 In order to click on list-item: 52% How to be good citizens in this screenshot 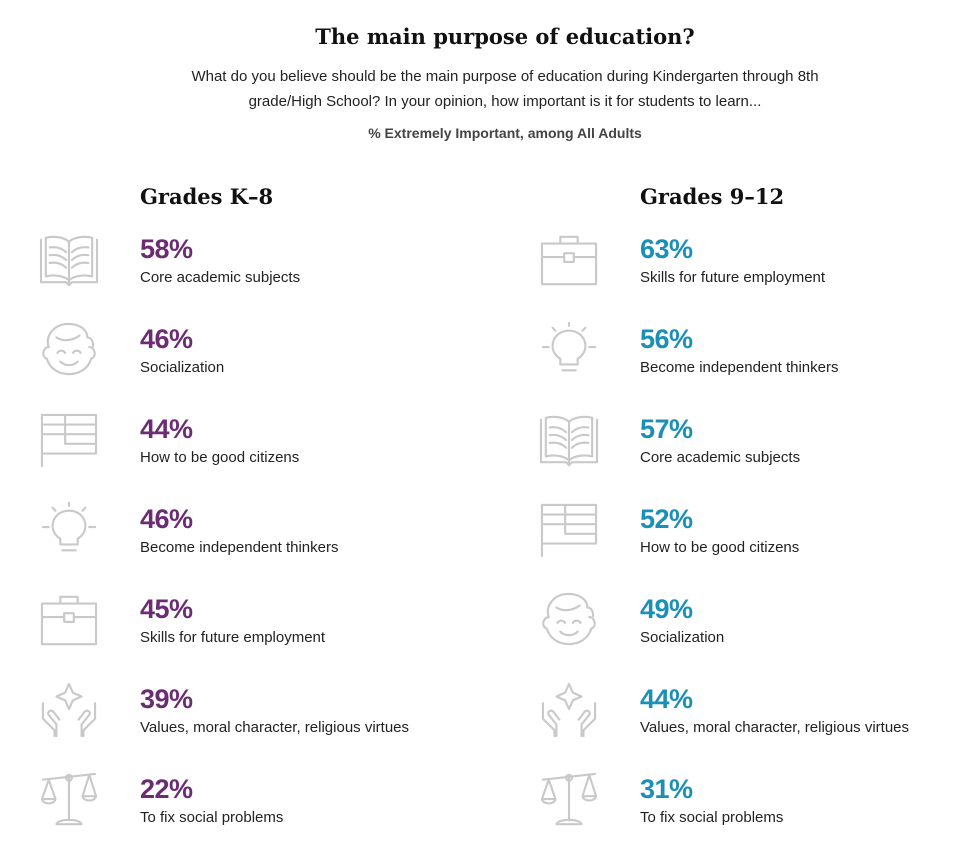, I will do `click(738, 542)`.